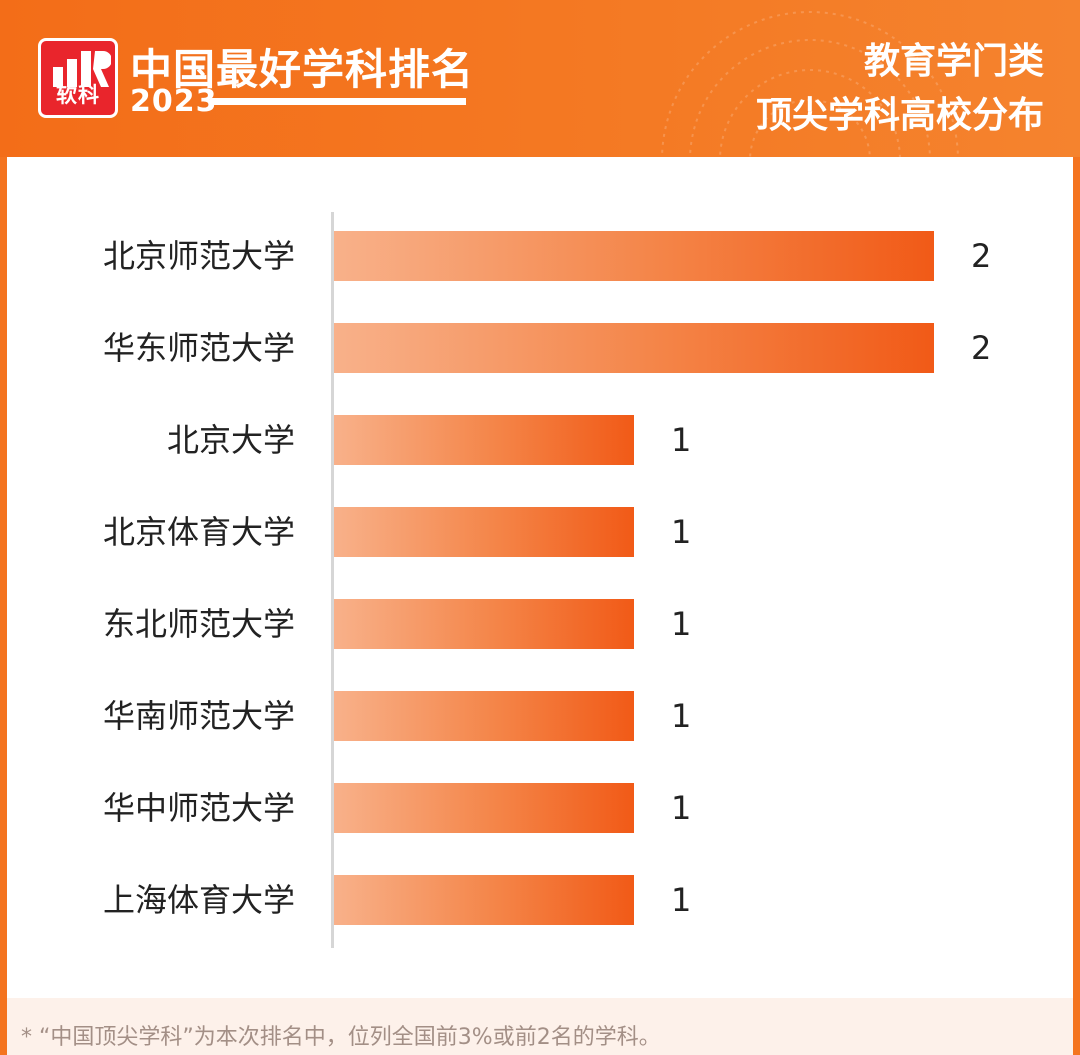 Image resolution: width=1080 pixels, height=1055 pixels. Describe the element at coordinates (82, 69) in the screenshot. I see `logo-bars-icon` at that location.